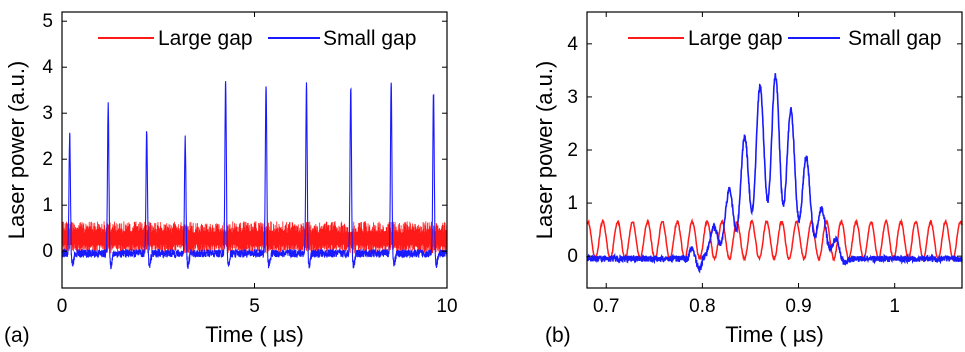 This screenshot has width=965, height=352. I want to click on panel-a-x-axis-label: Time ( µs), so click(254, 334).